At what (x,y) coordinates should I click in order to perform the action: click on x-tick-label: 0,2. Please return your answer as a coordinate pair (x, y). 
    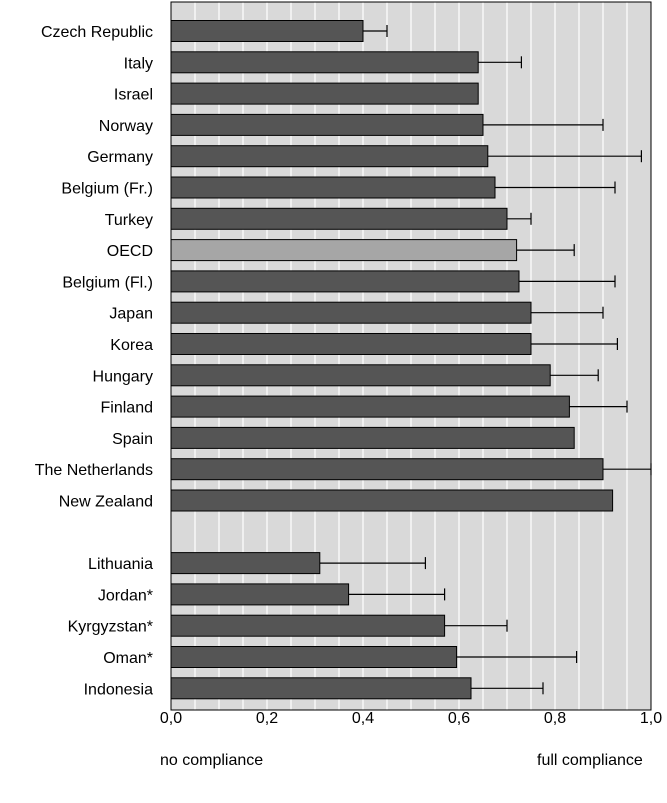
    Looking at the image, I should click on (267, 718).